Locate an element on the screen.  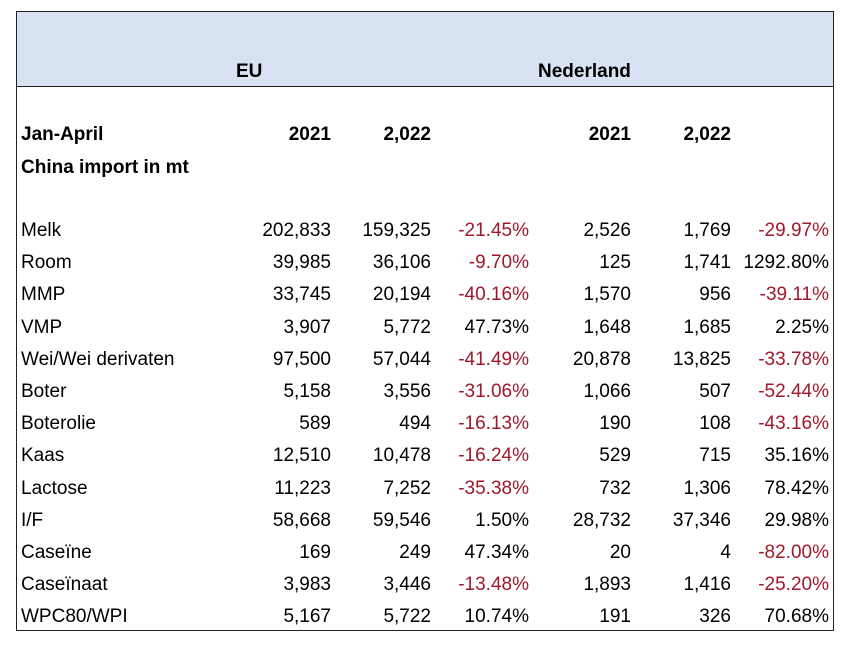
eu-2021-cell: 3,907 is located at coordinates (307, 327).